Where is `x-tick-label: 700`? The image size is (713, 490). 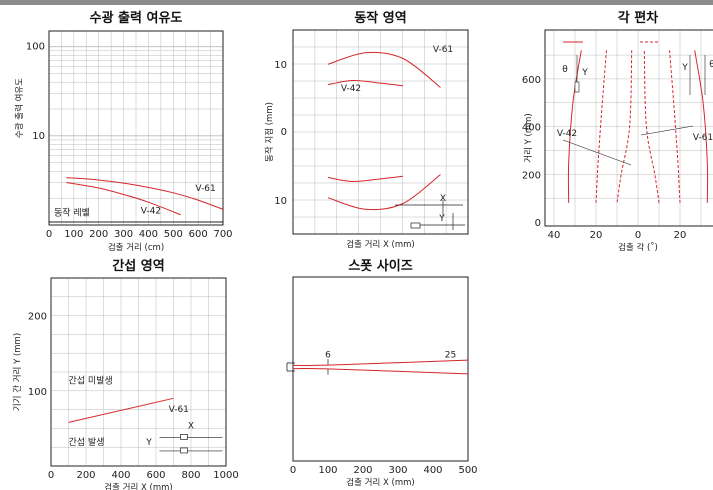 x-tick-label: 700 is located at coordinates (222, 234).